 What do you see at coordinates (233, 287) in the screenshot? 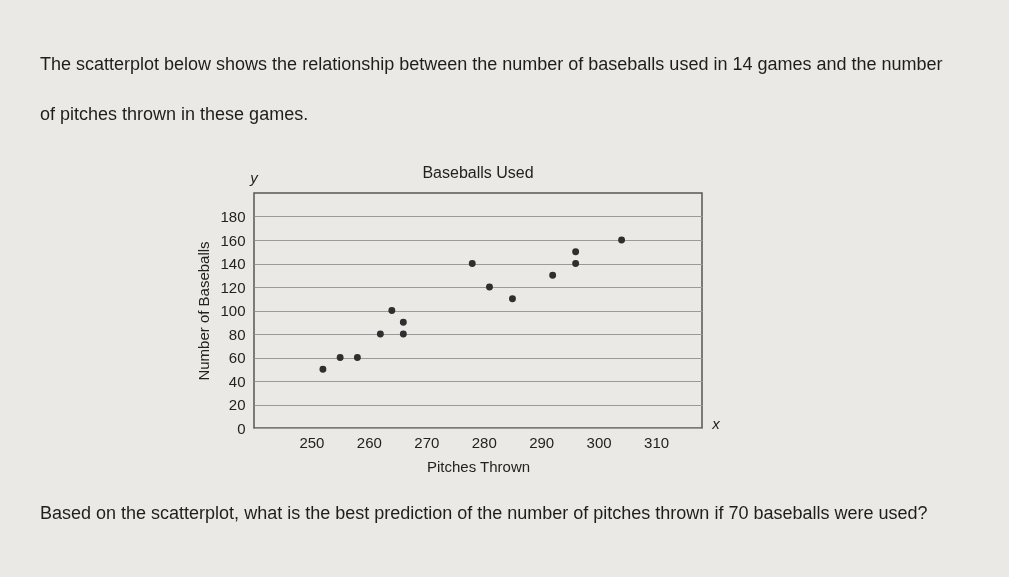
I see `y-tick-label: 120` at bounding box center [233, 287].